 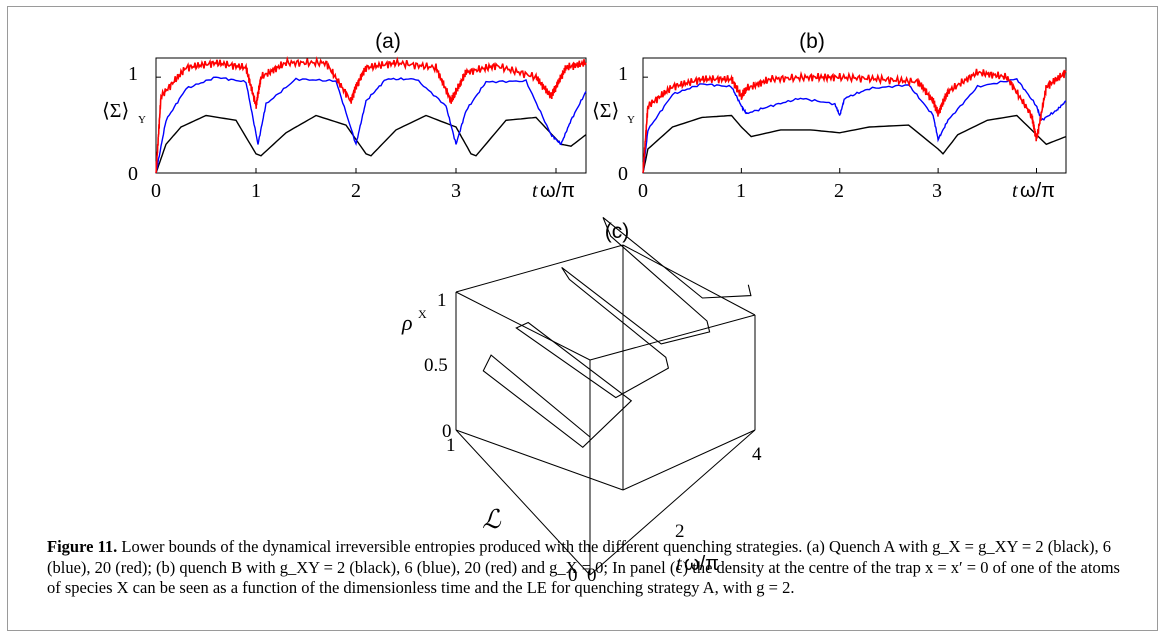 What do you see at coordinates (451, 445) in the screenshot?
I see `panel-c-ytick-1: 1` at bounding box center [451, 445].